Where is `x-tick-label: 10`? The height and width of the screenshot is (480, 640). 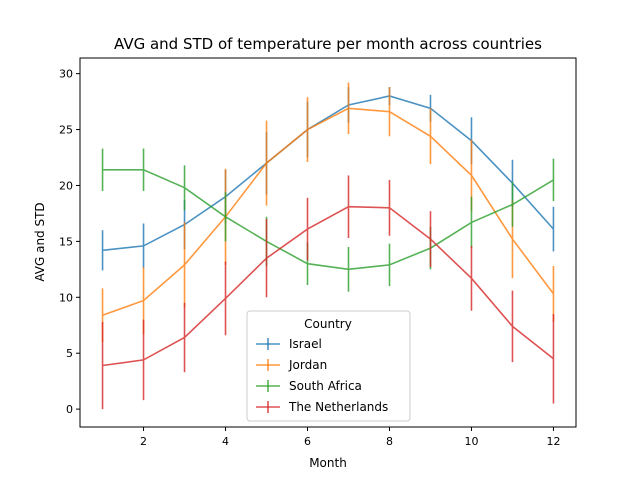
x-tick-label: 10 is located at coordinates (471, 441).